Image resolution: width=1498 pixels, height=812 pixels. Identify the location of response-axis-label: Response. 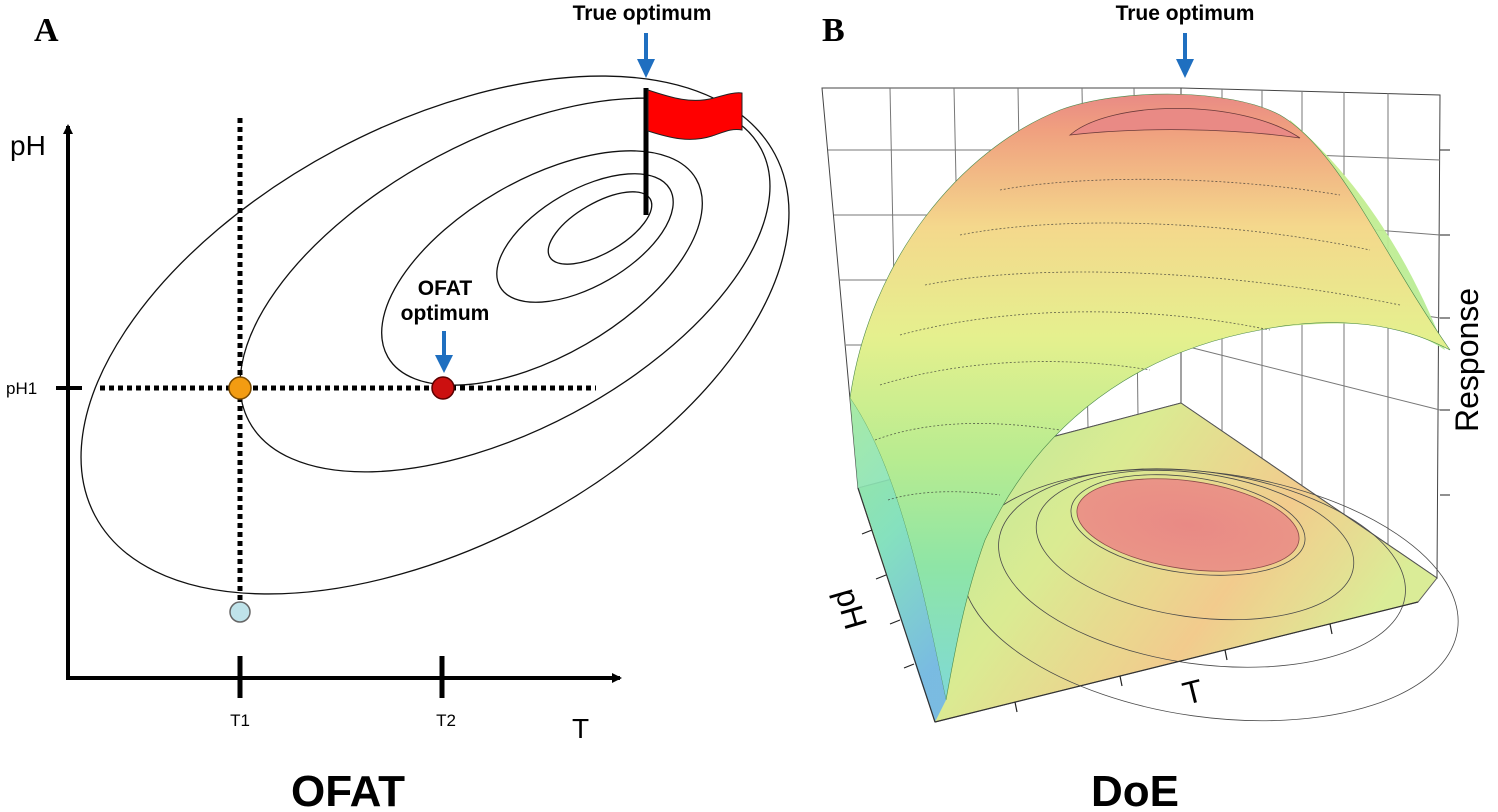
(1467, 360).